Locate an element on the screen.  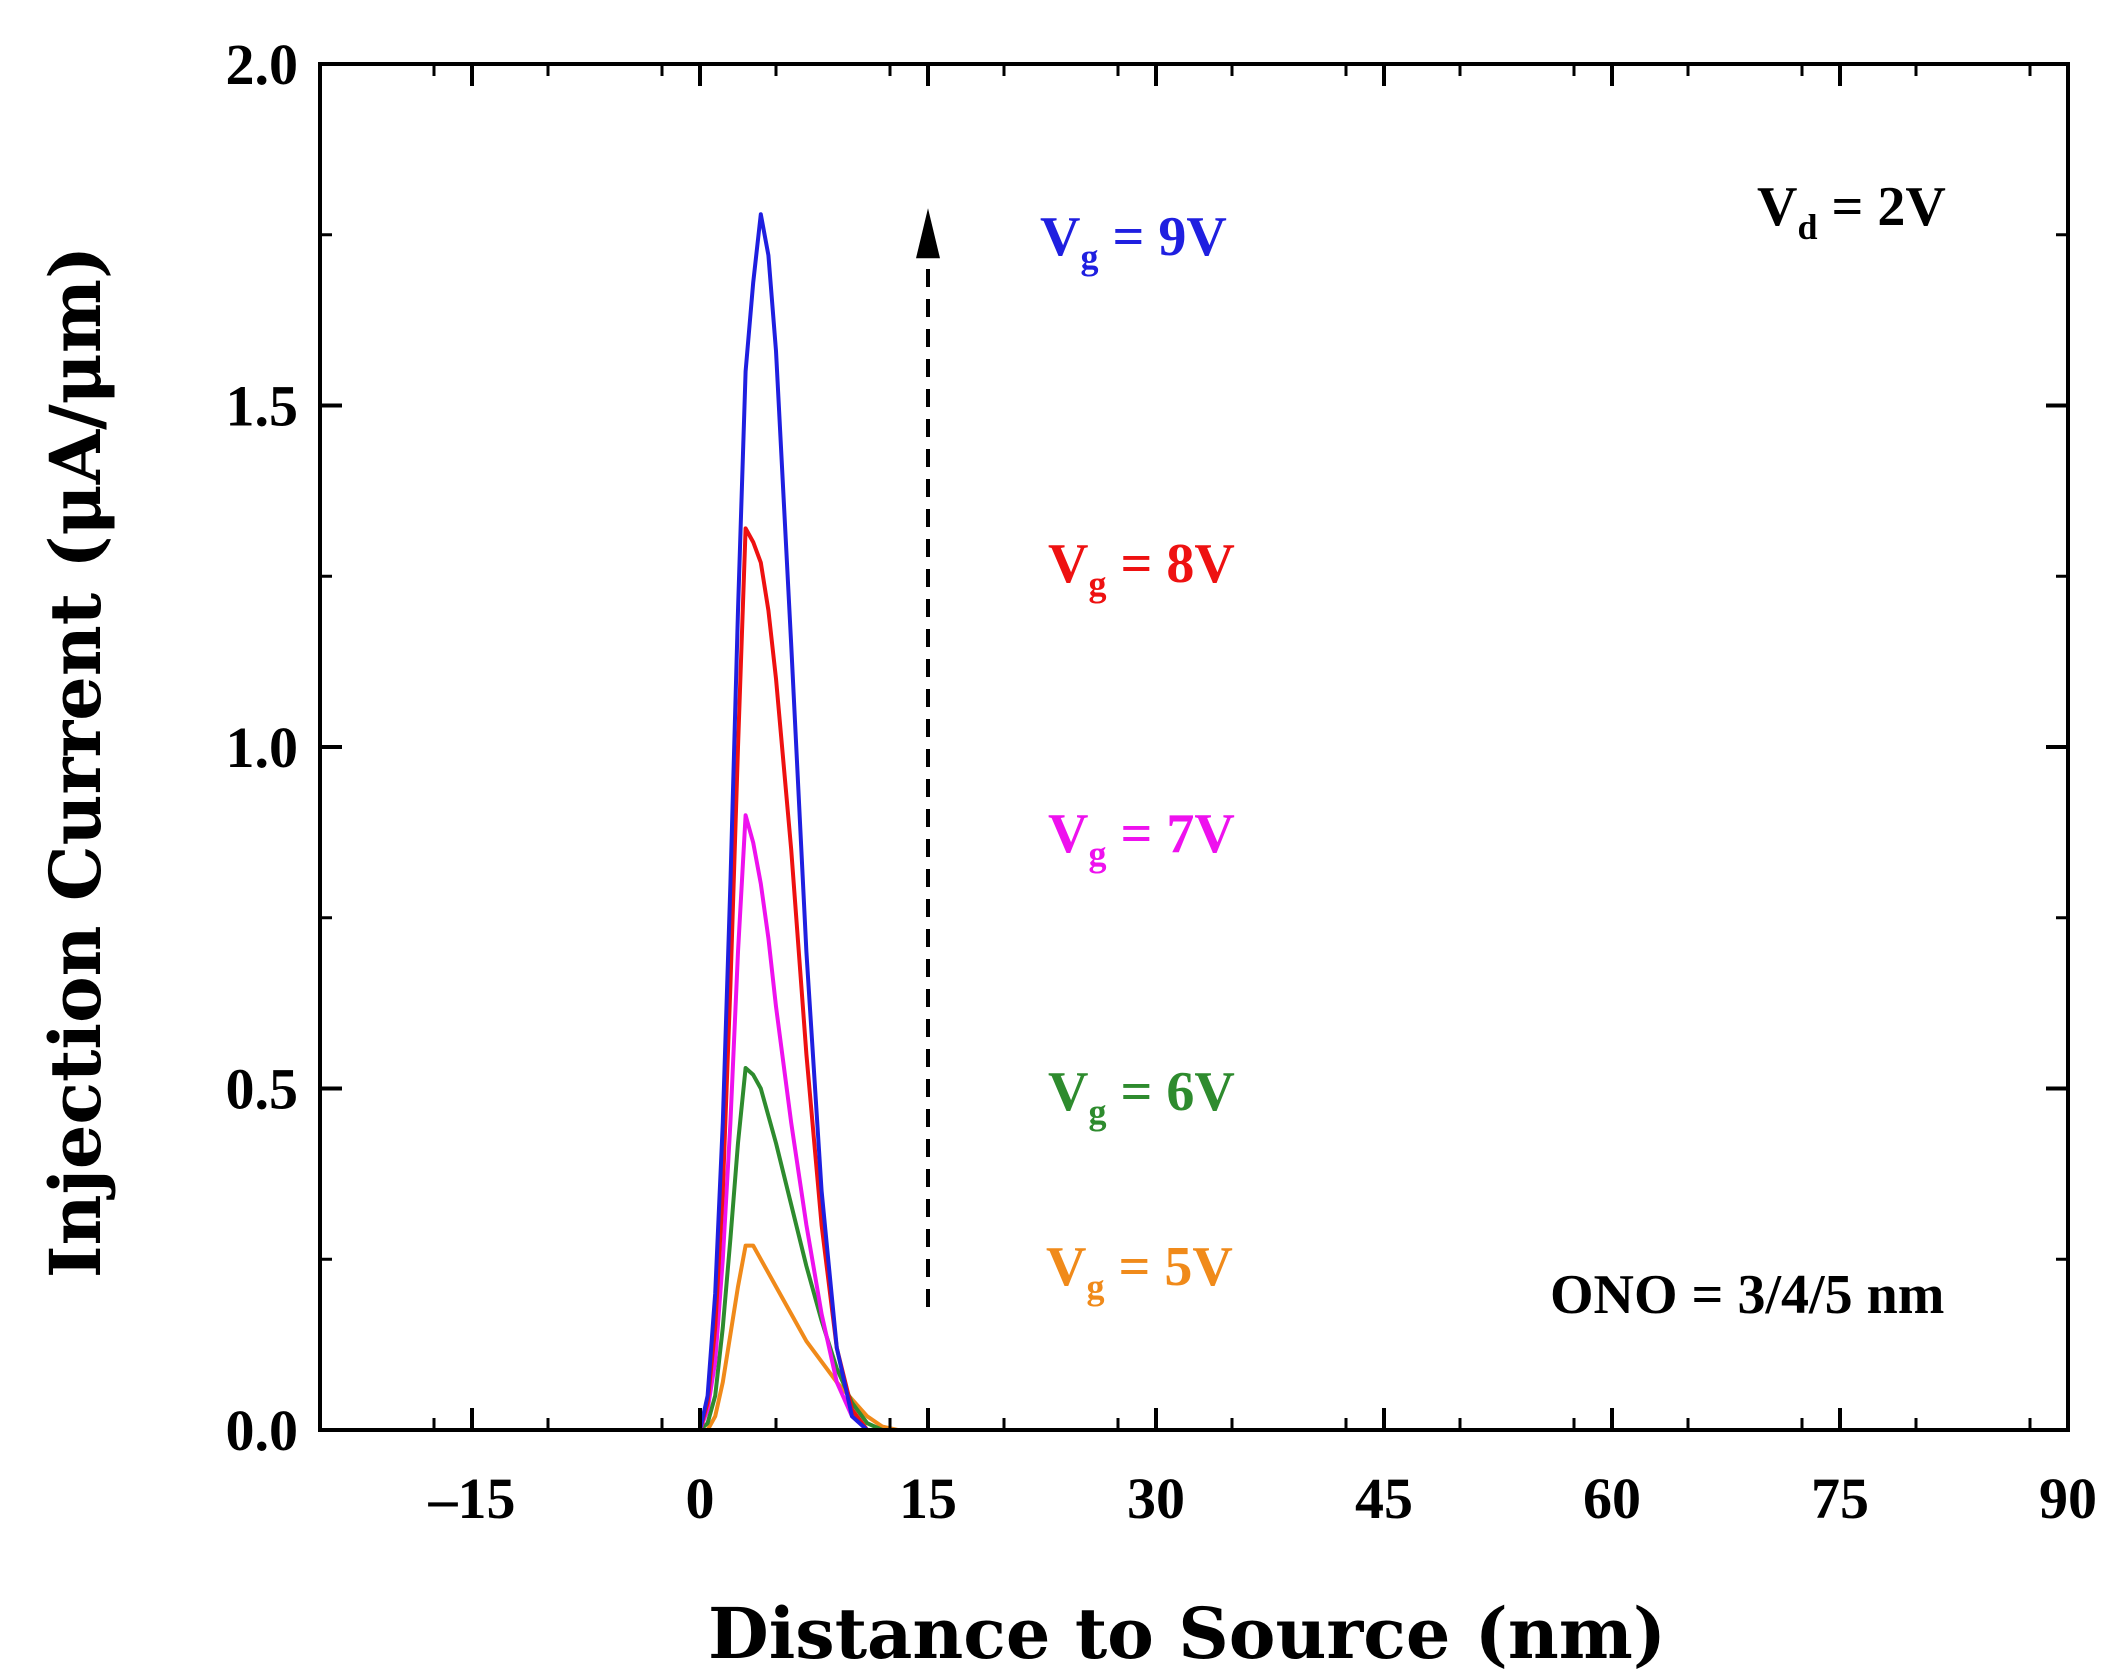
arrow-head-icon is located at coordinates (928, 233).